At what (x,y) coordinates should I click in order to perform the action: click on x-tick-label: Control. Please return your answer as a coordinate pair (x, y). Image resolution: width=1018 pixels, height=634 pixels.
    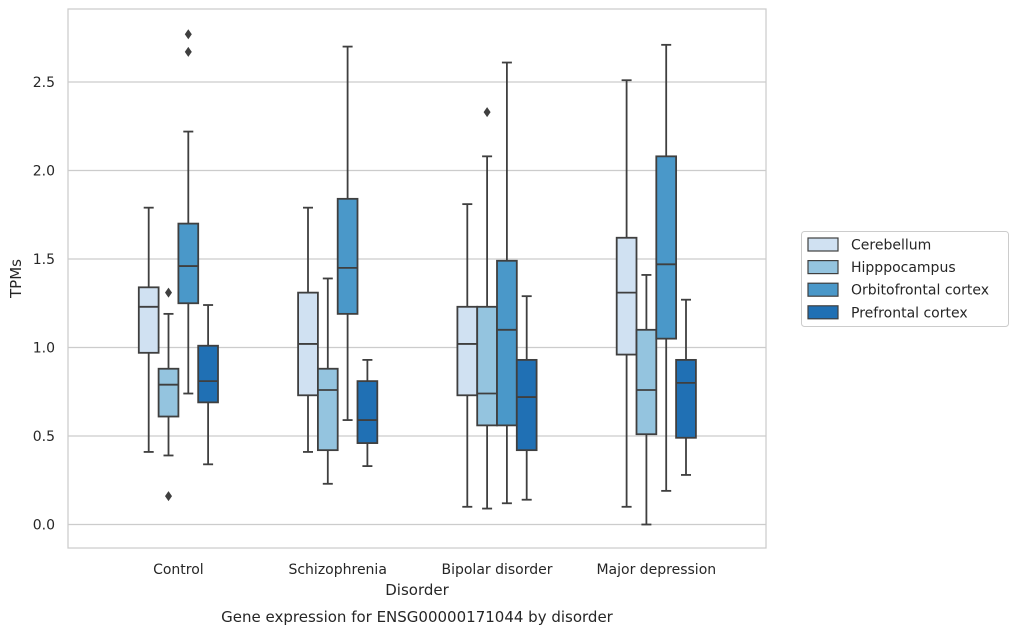
    Looking at the image, I should click on (178, 570).